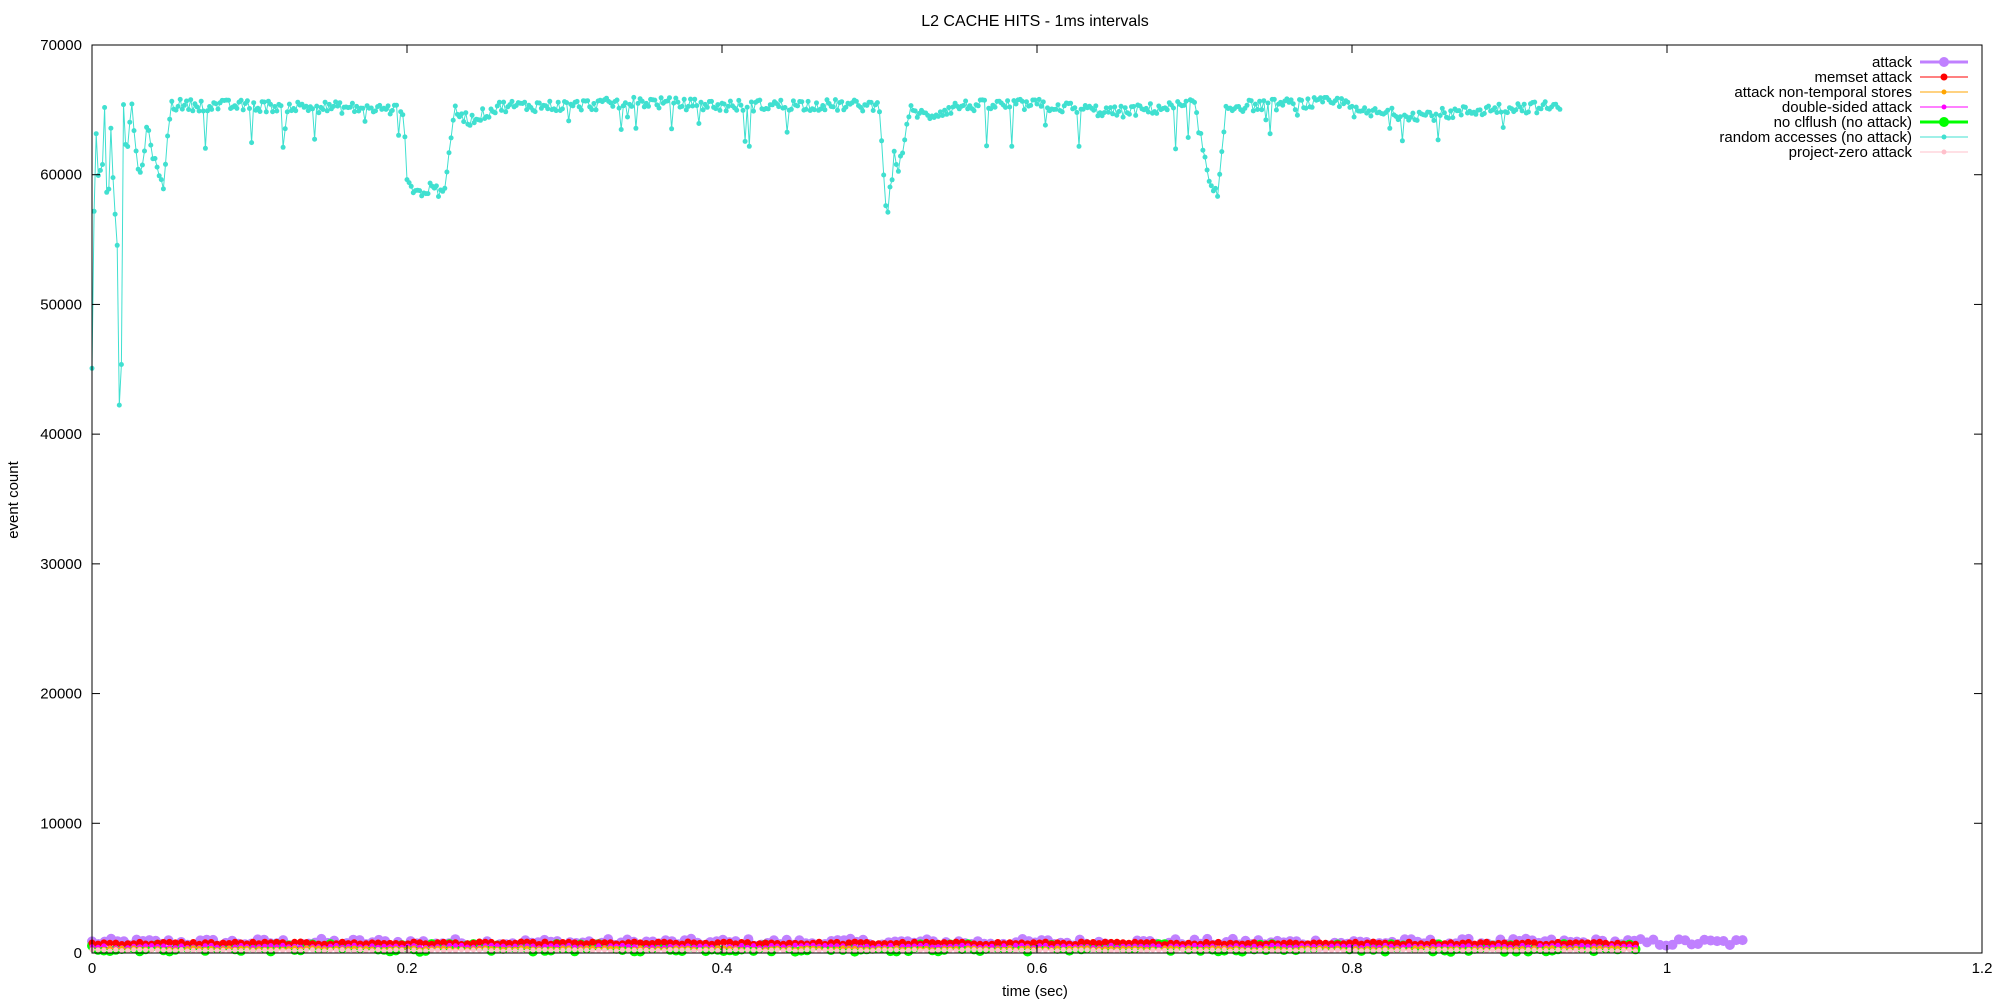 This screenshot has width=2000, height=1000. What do you see at coordinates (1823, 92) in the screenshot?
I see `legend-label: attack non-temporal stores` at bounding box center [1823, 92].